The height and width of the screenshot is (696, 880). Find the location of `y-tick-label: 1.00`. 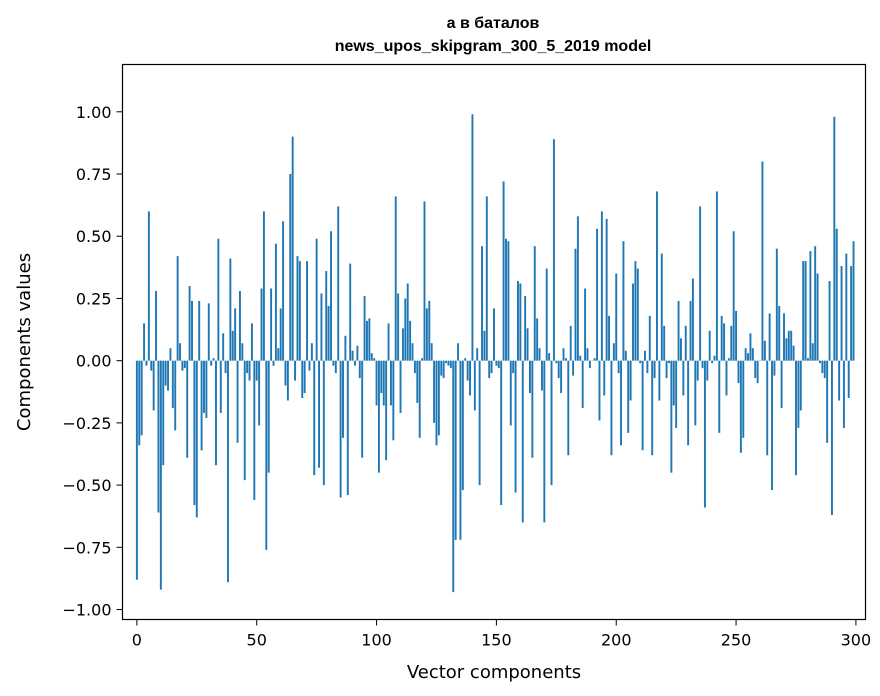

y-tick-label: 1.00 is located at coordinates (94, 112).